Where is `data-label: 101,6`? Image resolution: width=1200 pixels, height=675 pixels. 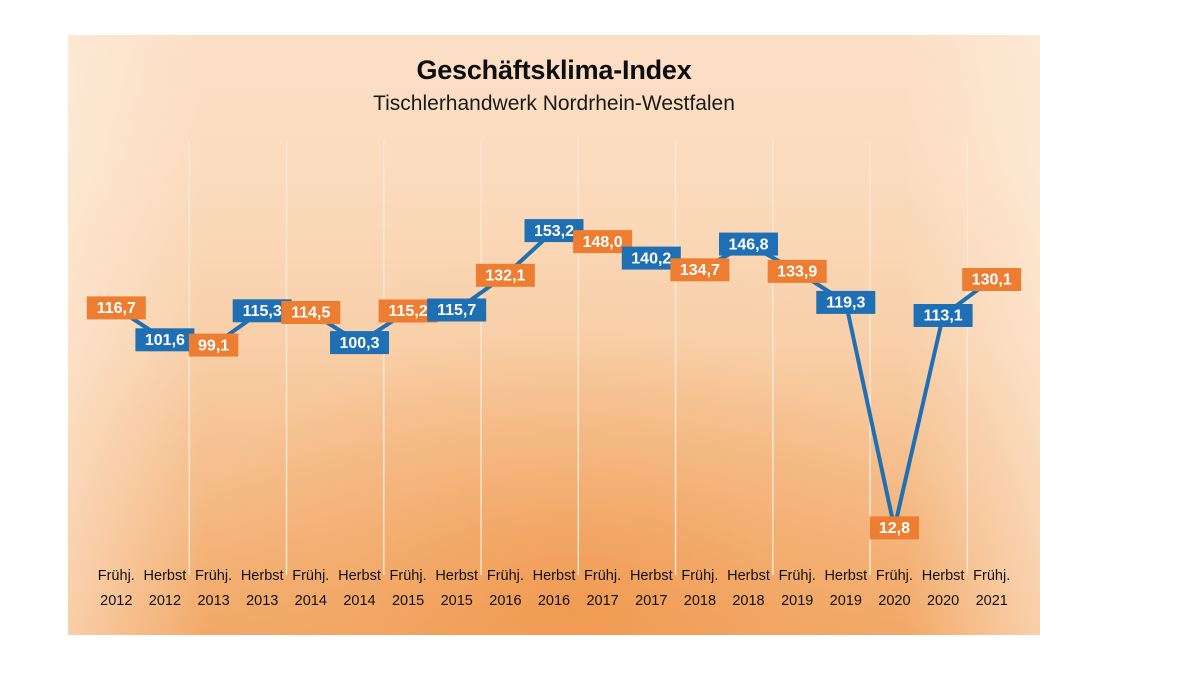 data-label: 101,6 is located at coordinates (165, 340).